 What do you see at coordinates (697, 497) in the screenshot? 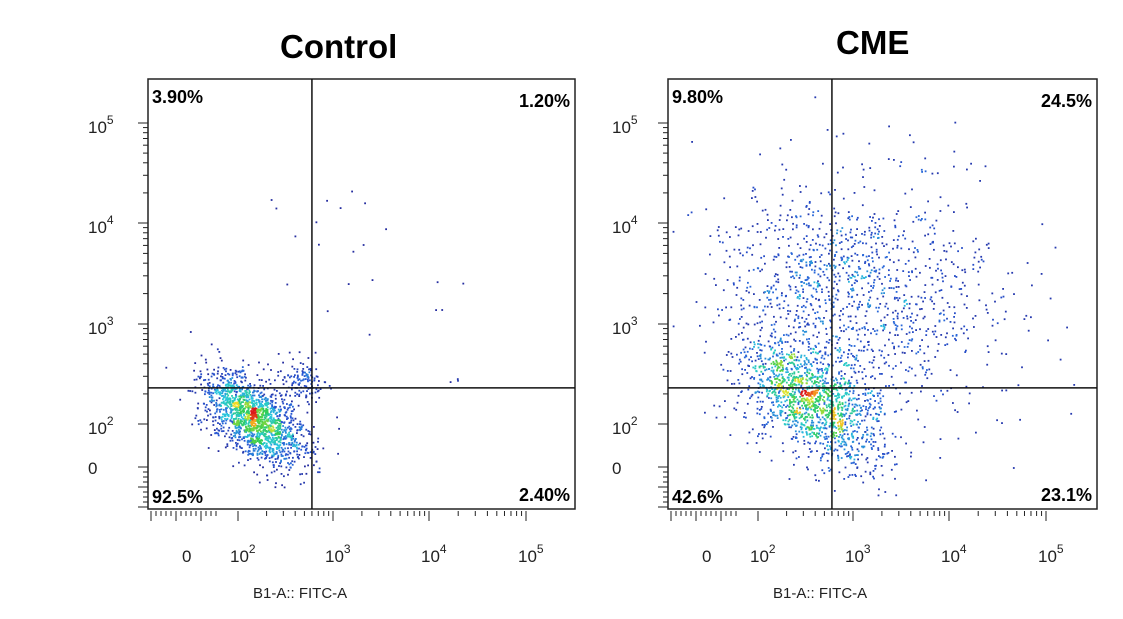
I see `quadrant-bottom-left-percent: 42.6%` at bounding box center [697, 497].